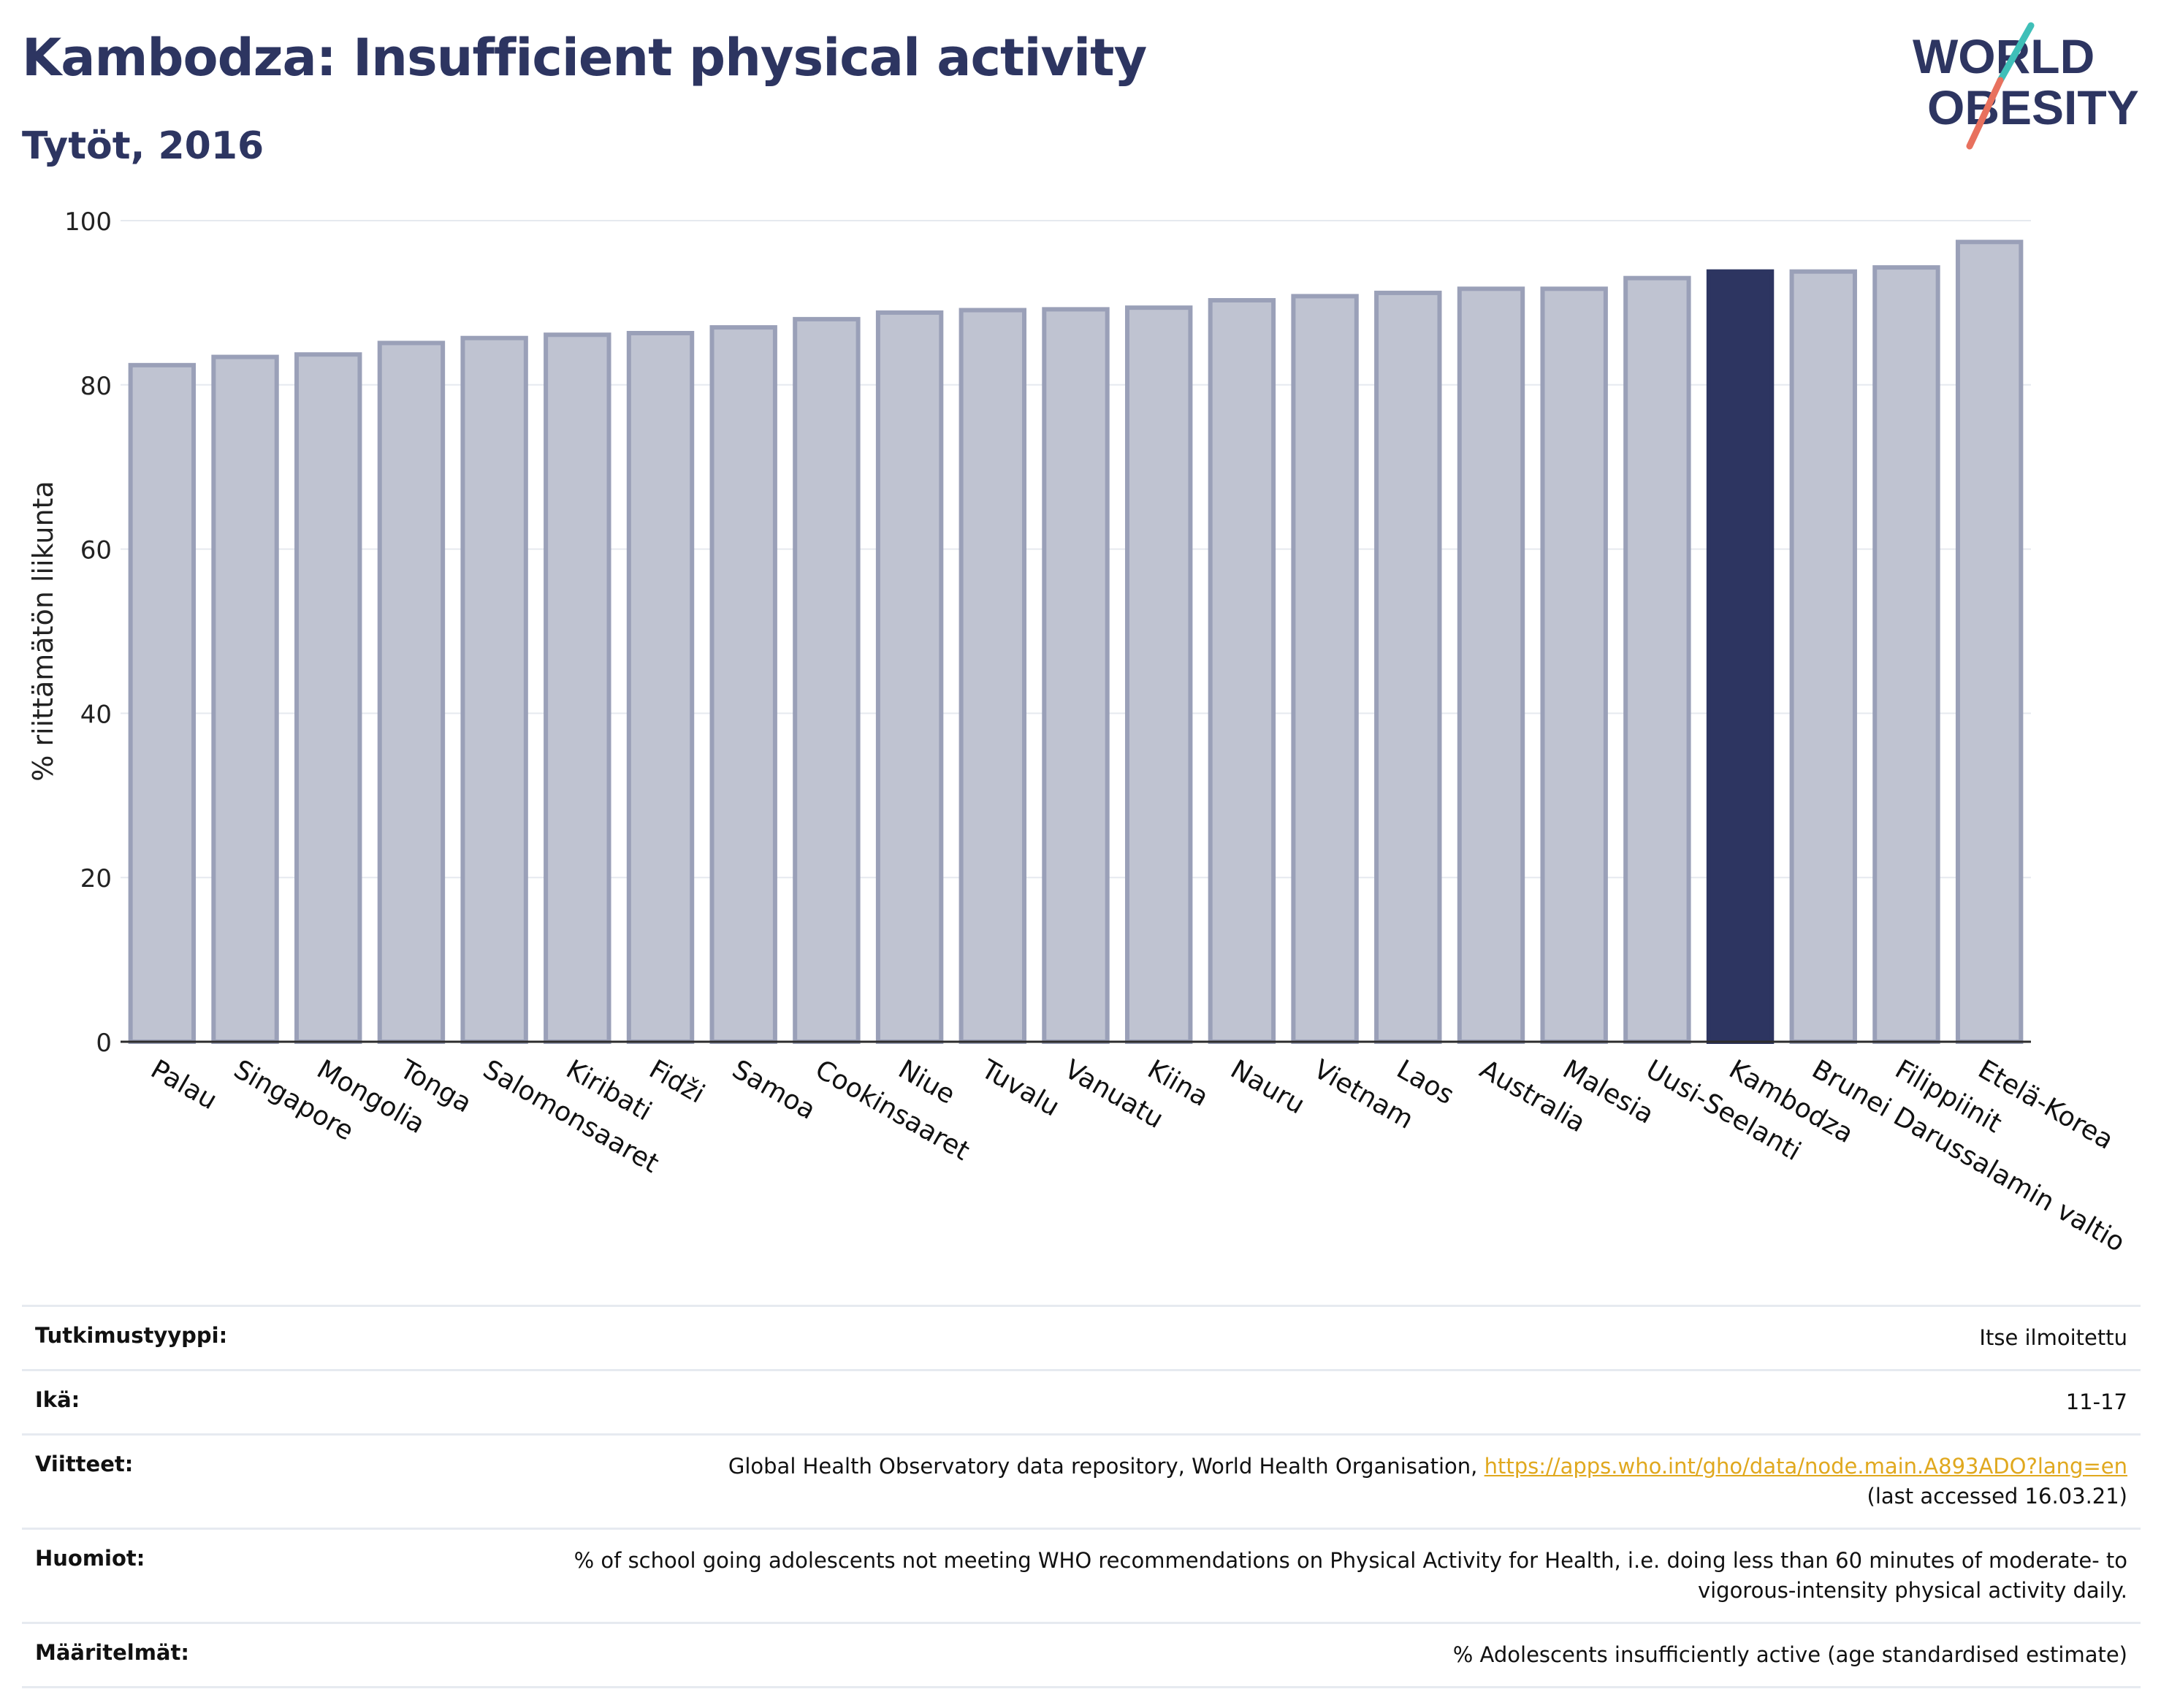 The image size is (2161, 1708). What do you see at coordinates (1969, 1156) in the screenshot?
I see `x-tick-label: Brunei Darussalamin valtio` at bounding box center [1969, 1156].